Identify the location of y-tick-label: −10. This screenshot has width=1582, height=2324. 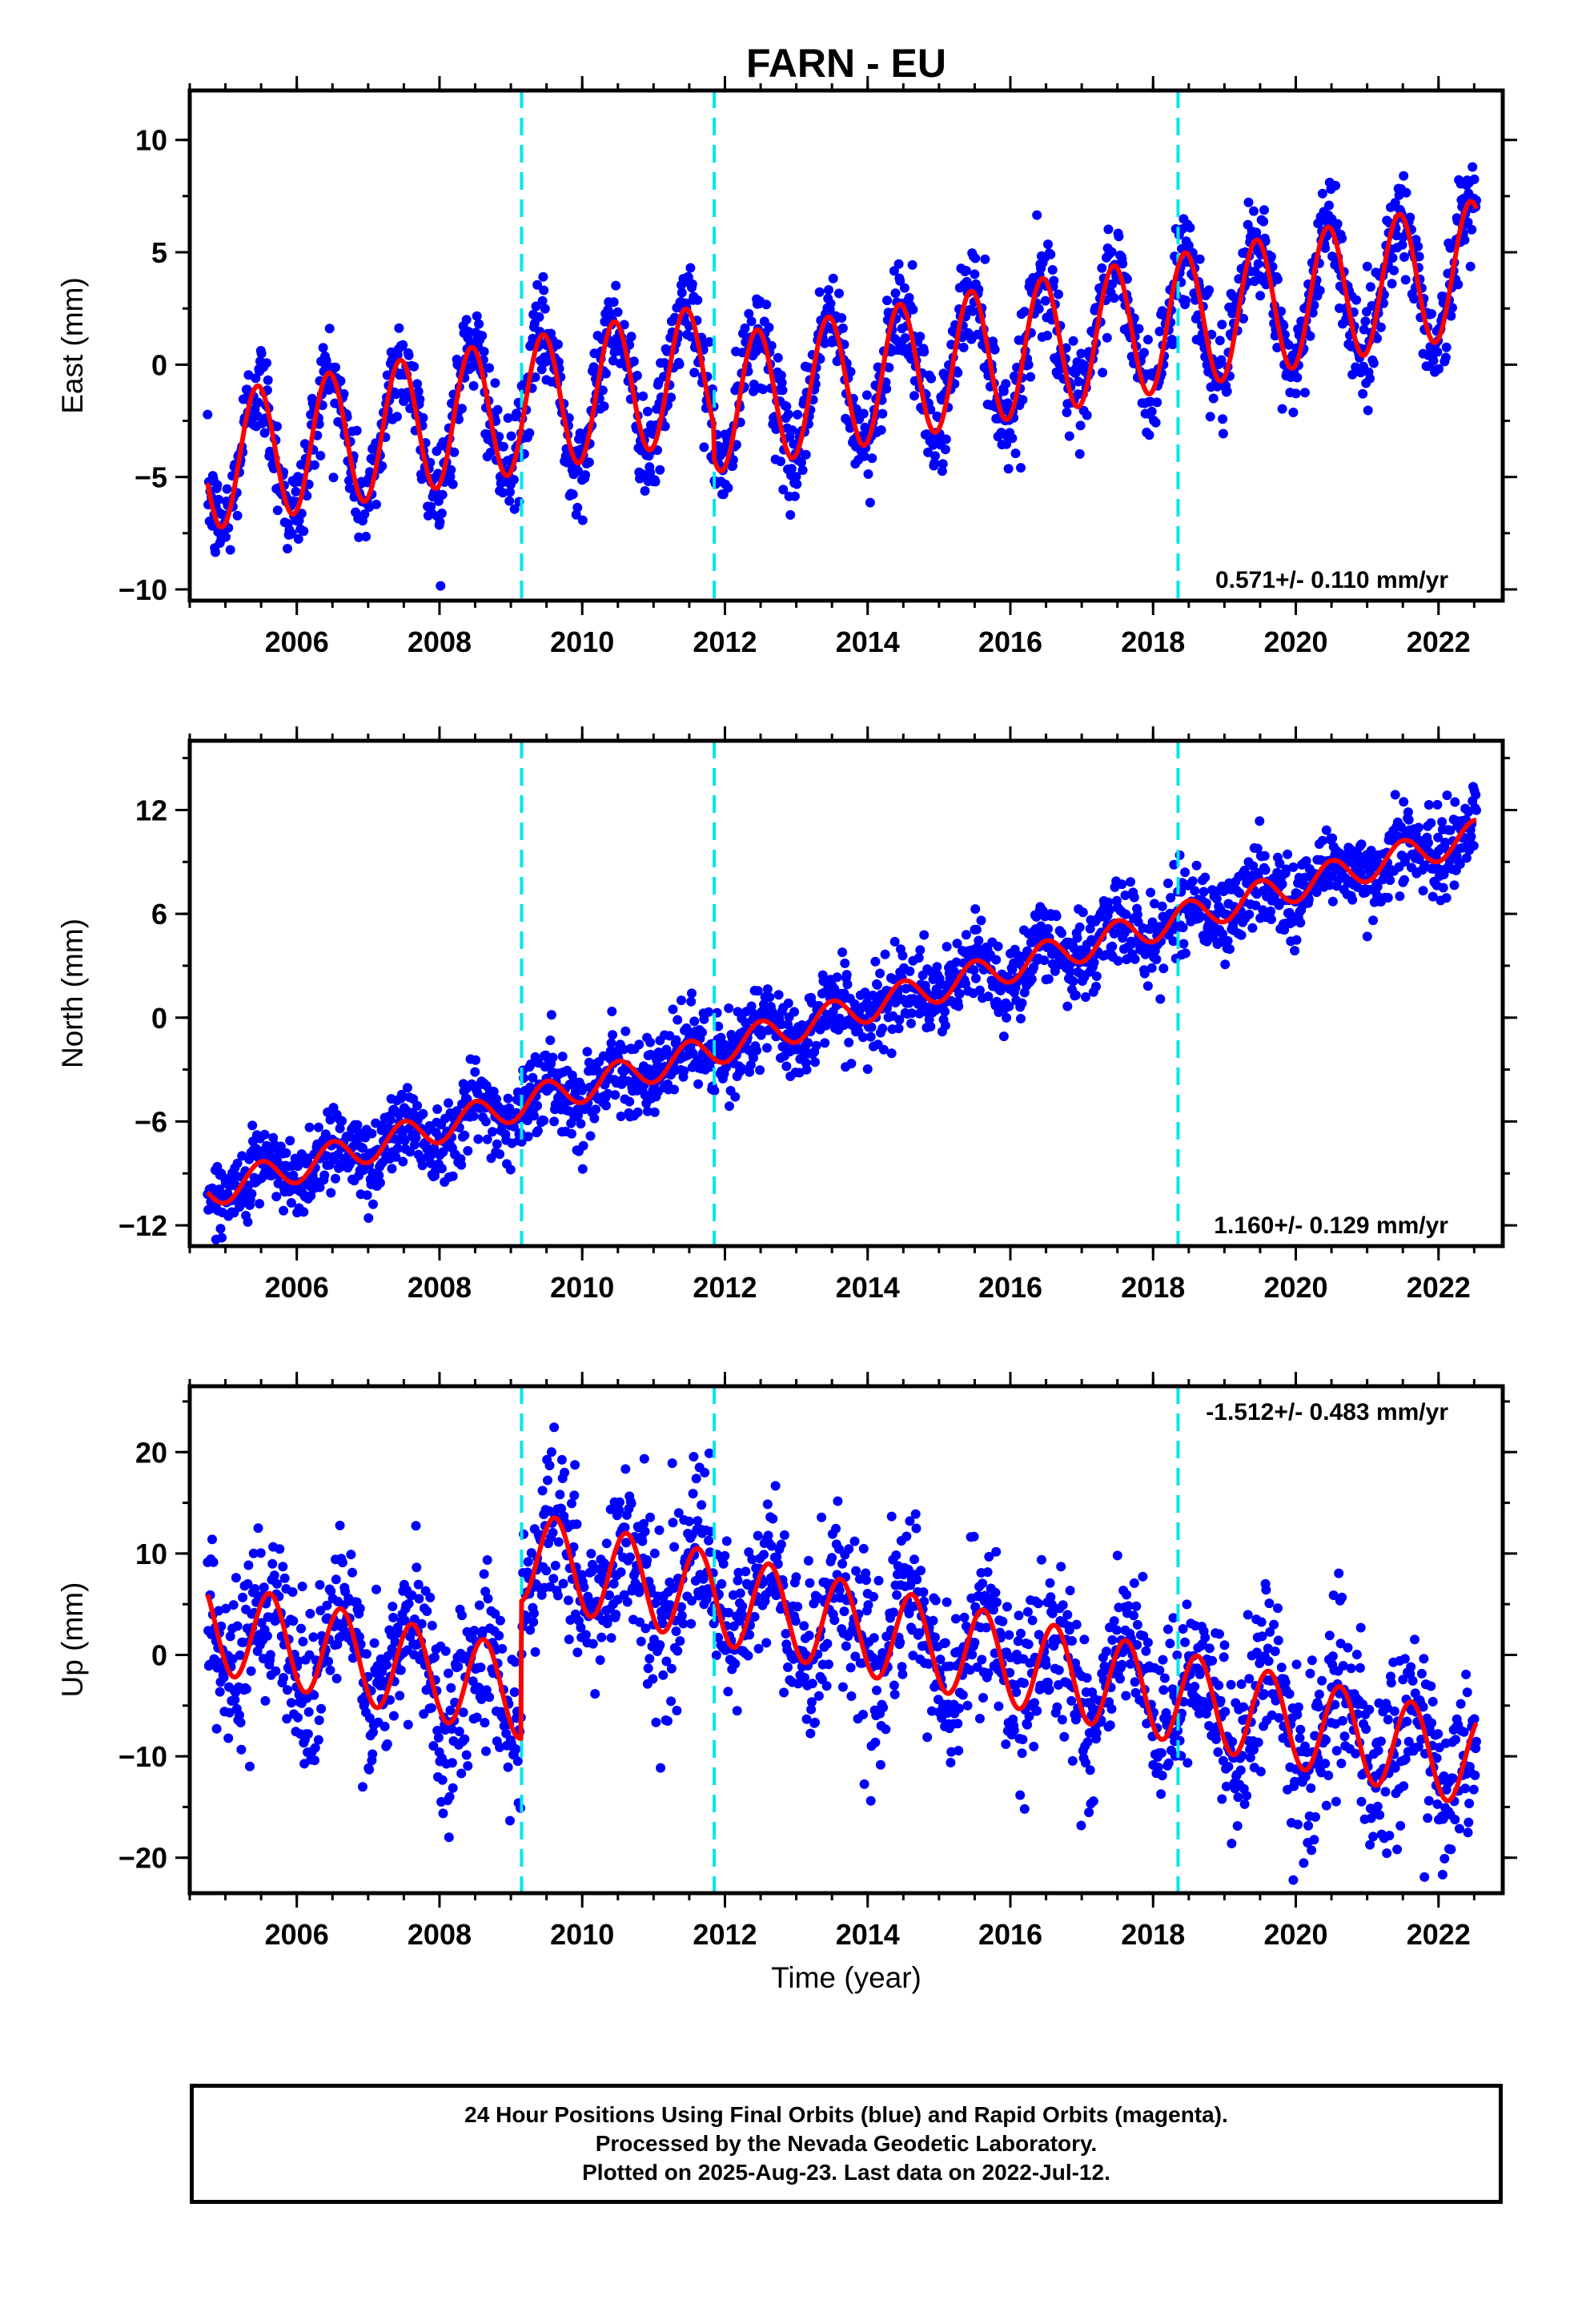
(142, 590).